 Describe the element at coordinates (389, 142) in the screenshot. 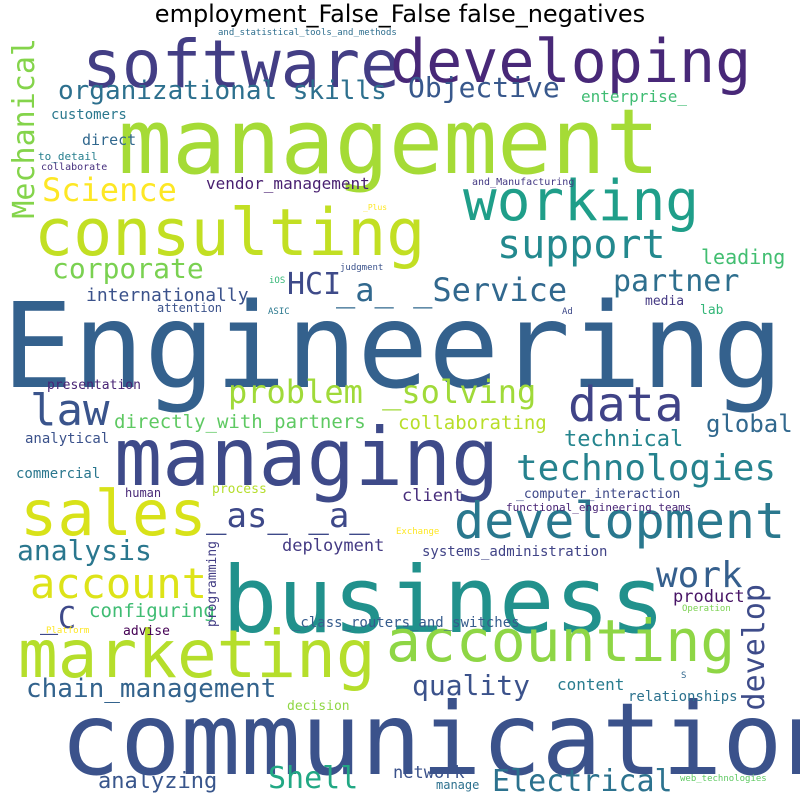

I see `word-management: management` at that location.